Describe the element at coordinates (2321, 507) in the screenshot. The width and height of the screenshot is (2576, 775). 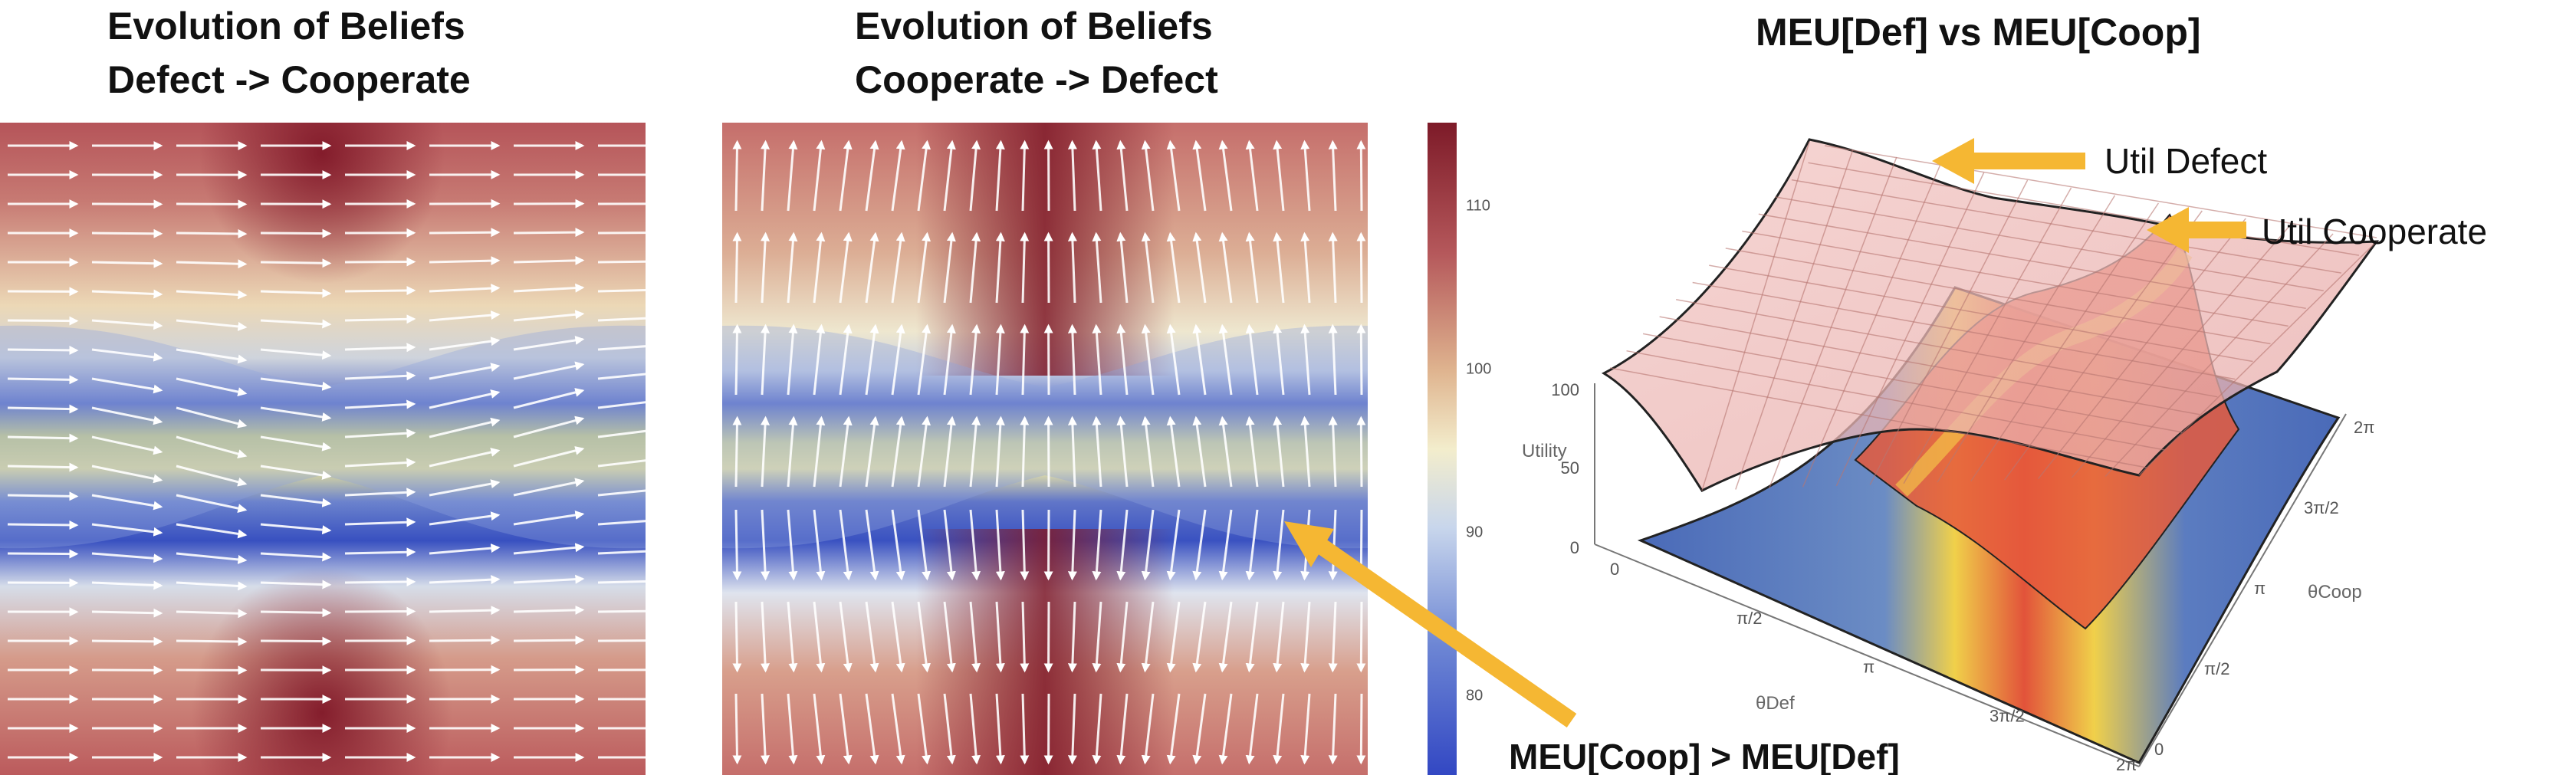
I see `y-tick-label: 3π/2` at that location.